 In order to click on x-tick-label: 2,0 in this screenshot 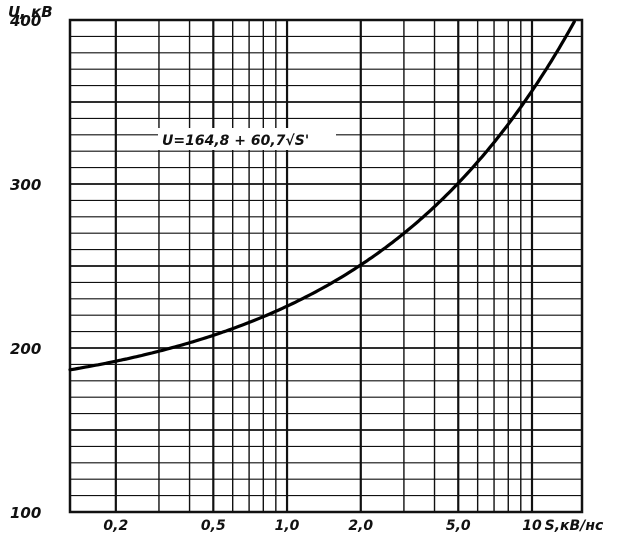, I will do `click(360, 526)`.